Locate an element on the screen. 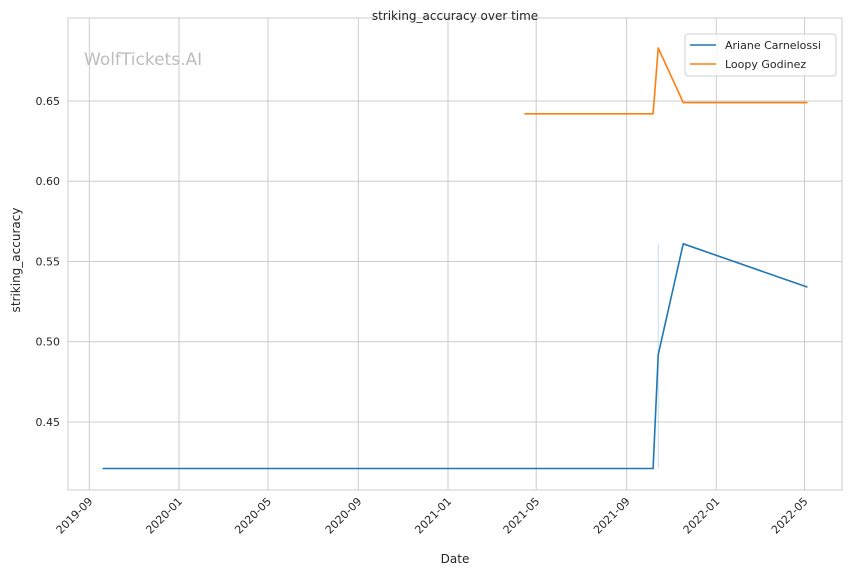 The height and width of the screenshot is (575, 852). y-tick-label: 0.45 is located at coordinates (48, 422).